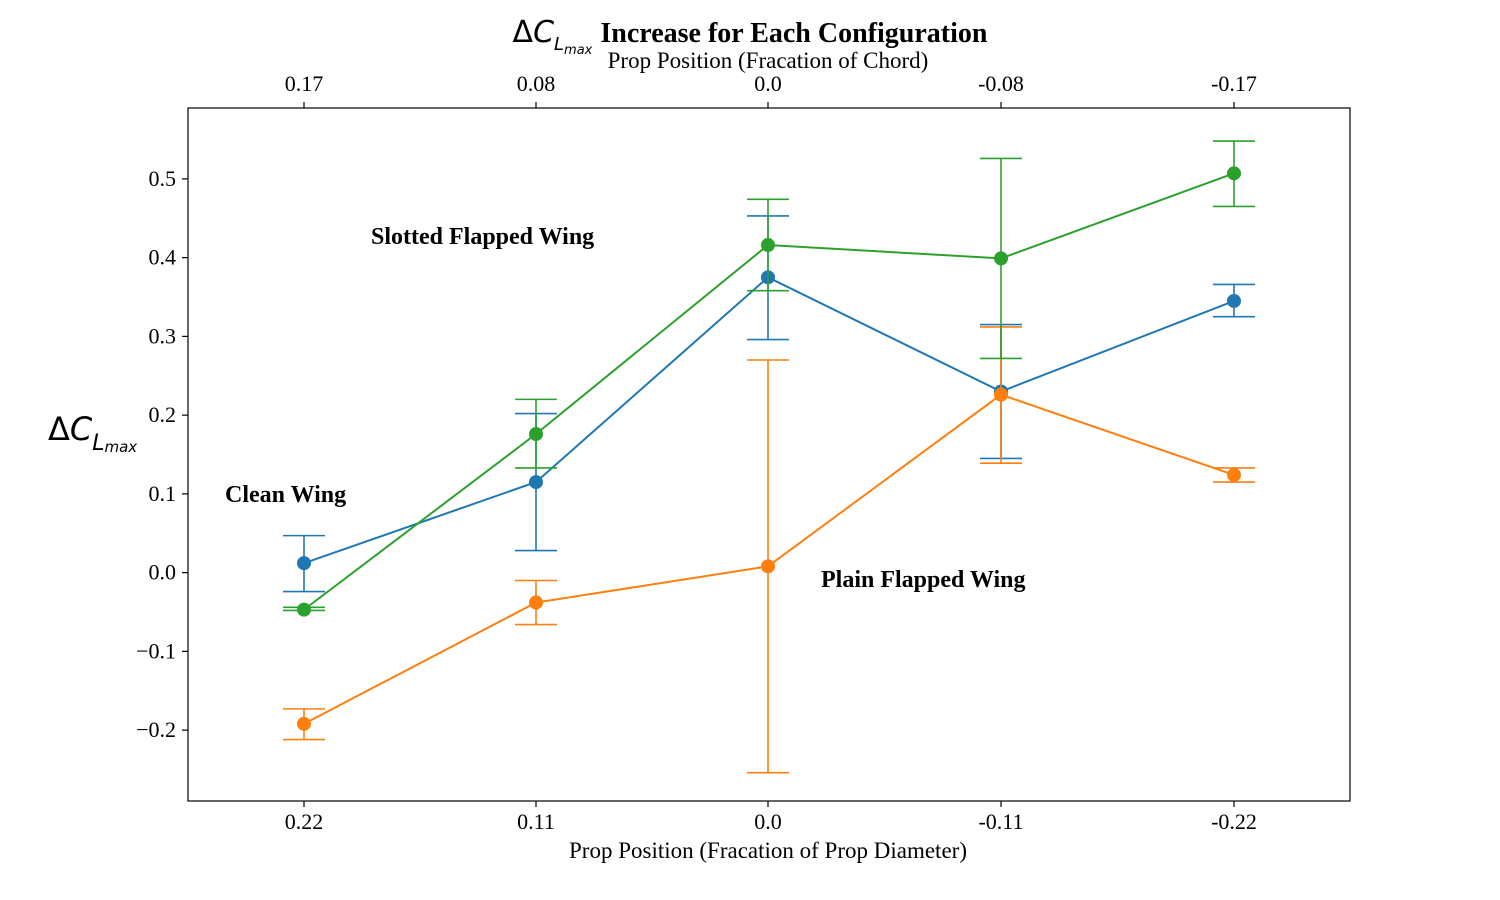  What do you see at coordinates (163, 178) in the screenshot?
I see `y-tick-label: 0.5` at bounding box center [163, 178].